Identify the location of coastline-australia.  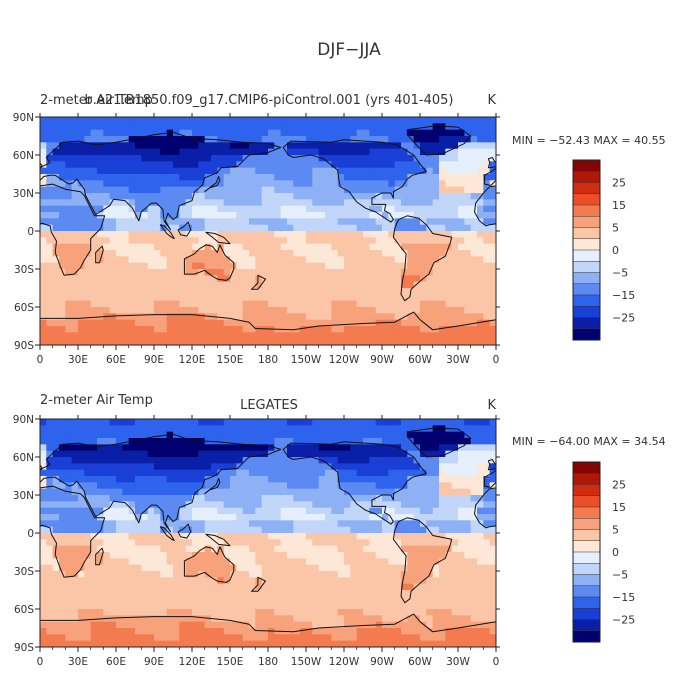
(209, 262).